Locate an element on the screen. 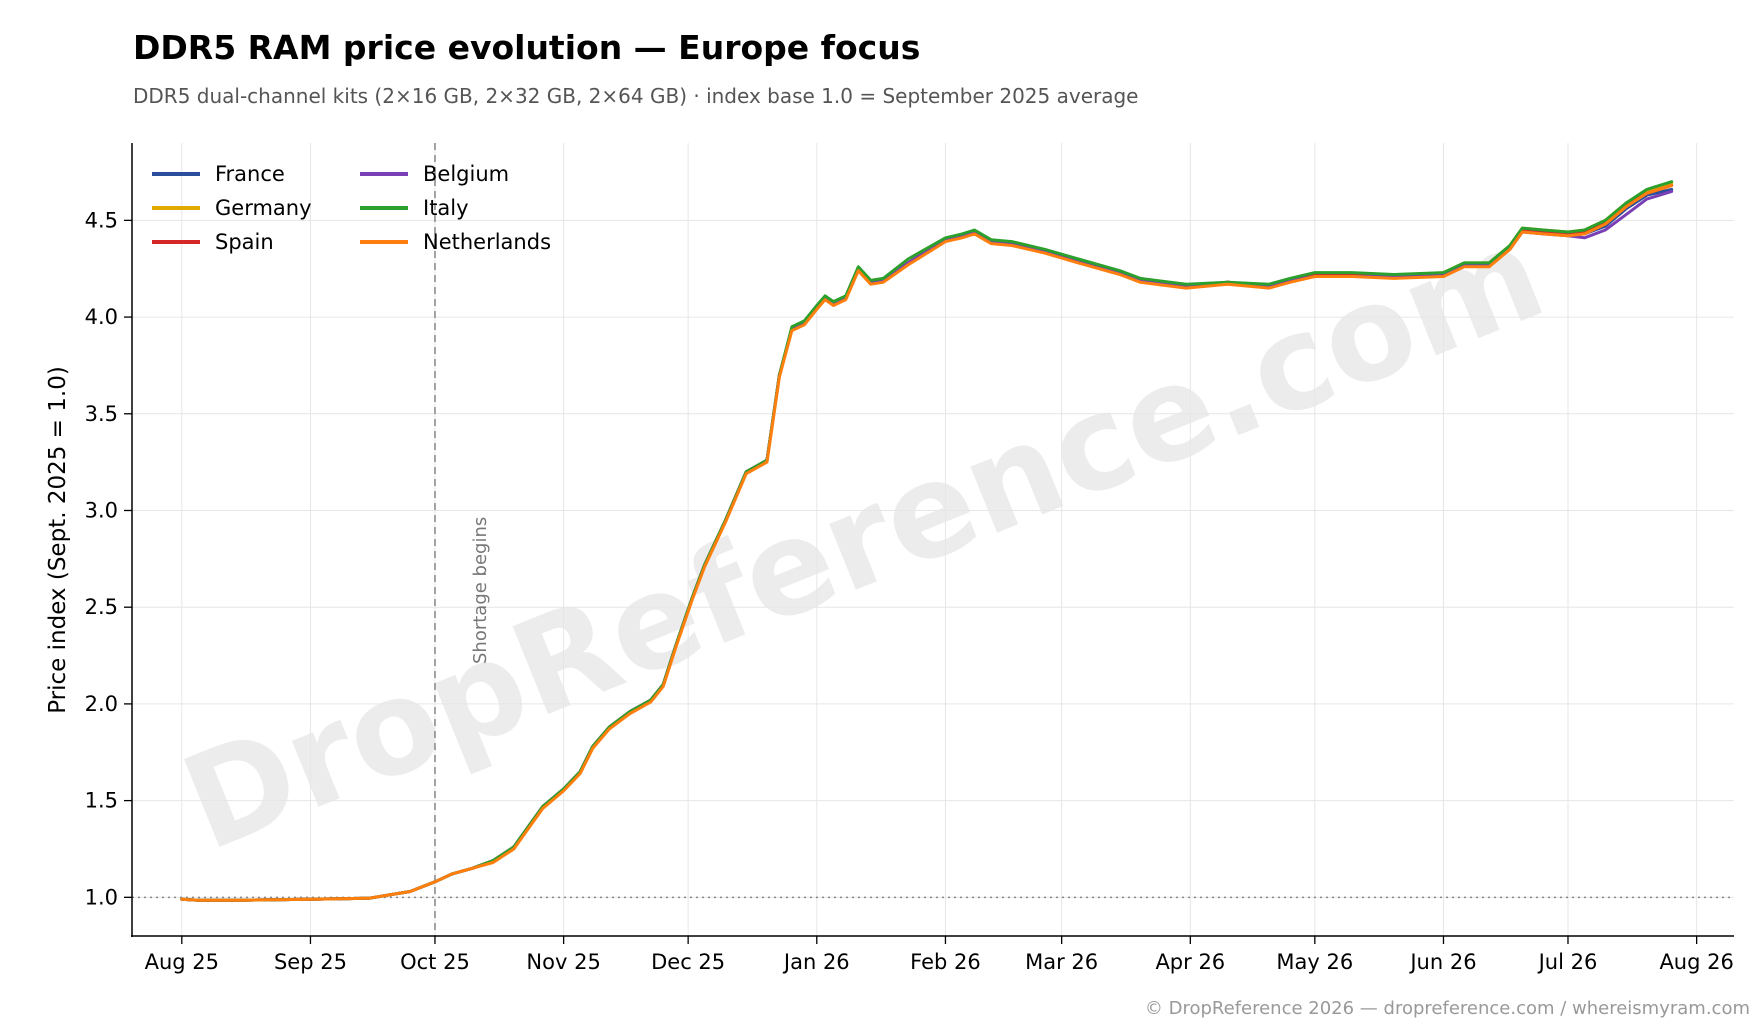 This screenshot has height=1024, width=1760. legend-label-belgium: Belgium is located at coordinates (466, 174).